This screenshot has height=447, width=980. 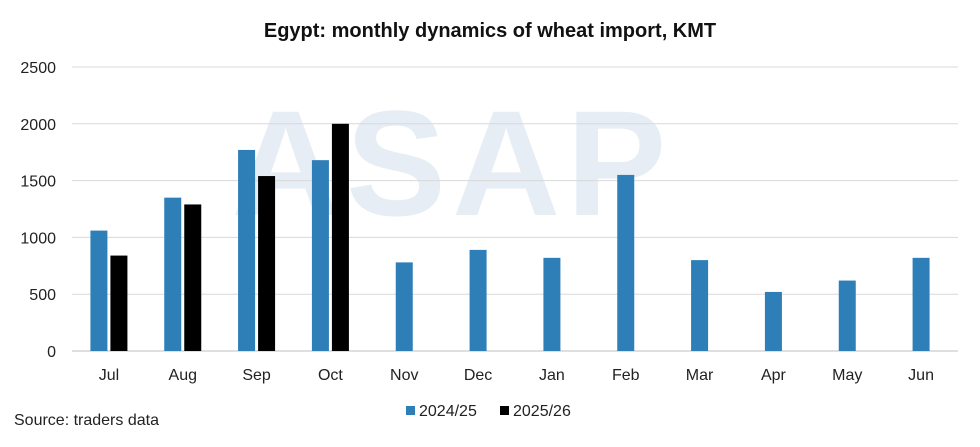 What do you see at coordinates (183, 375) in the screenshot?
I see `x-tick-label: Aug` at bounding box center [183, 375].